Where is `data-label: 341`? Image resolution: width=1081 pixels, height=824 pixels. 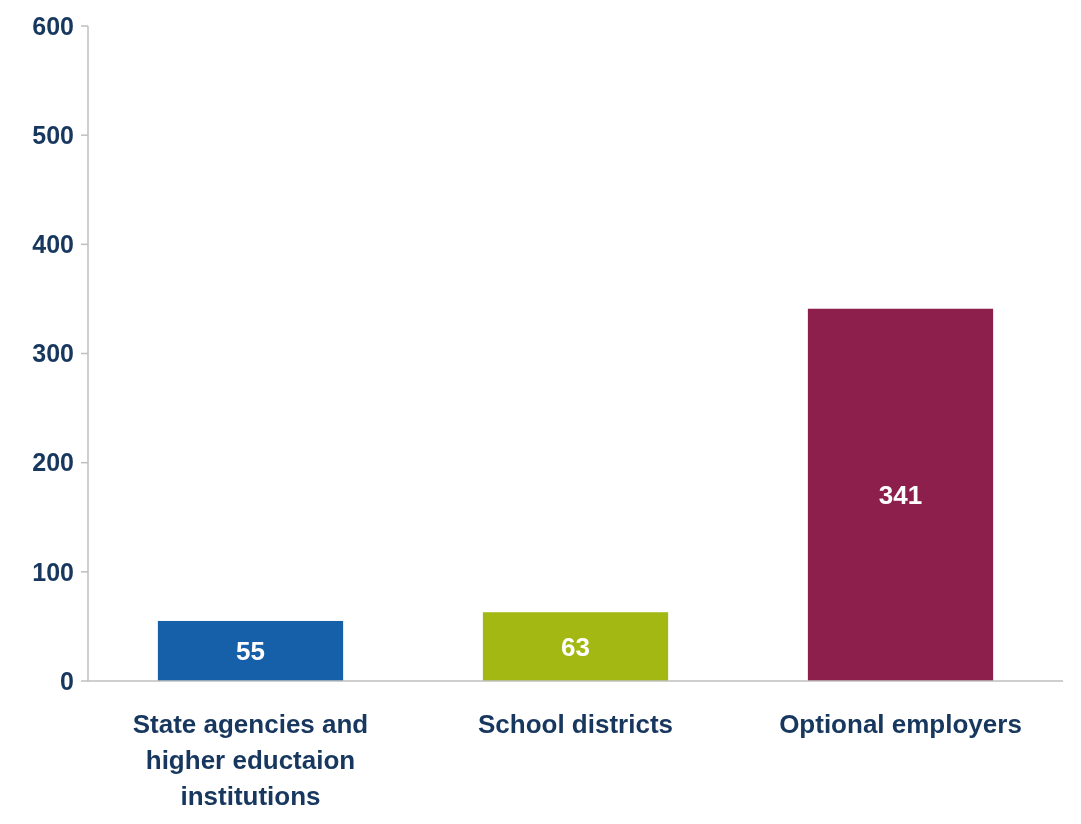
data-label: 341 is located at coordinates (900, 494).